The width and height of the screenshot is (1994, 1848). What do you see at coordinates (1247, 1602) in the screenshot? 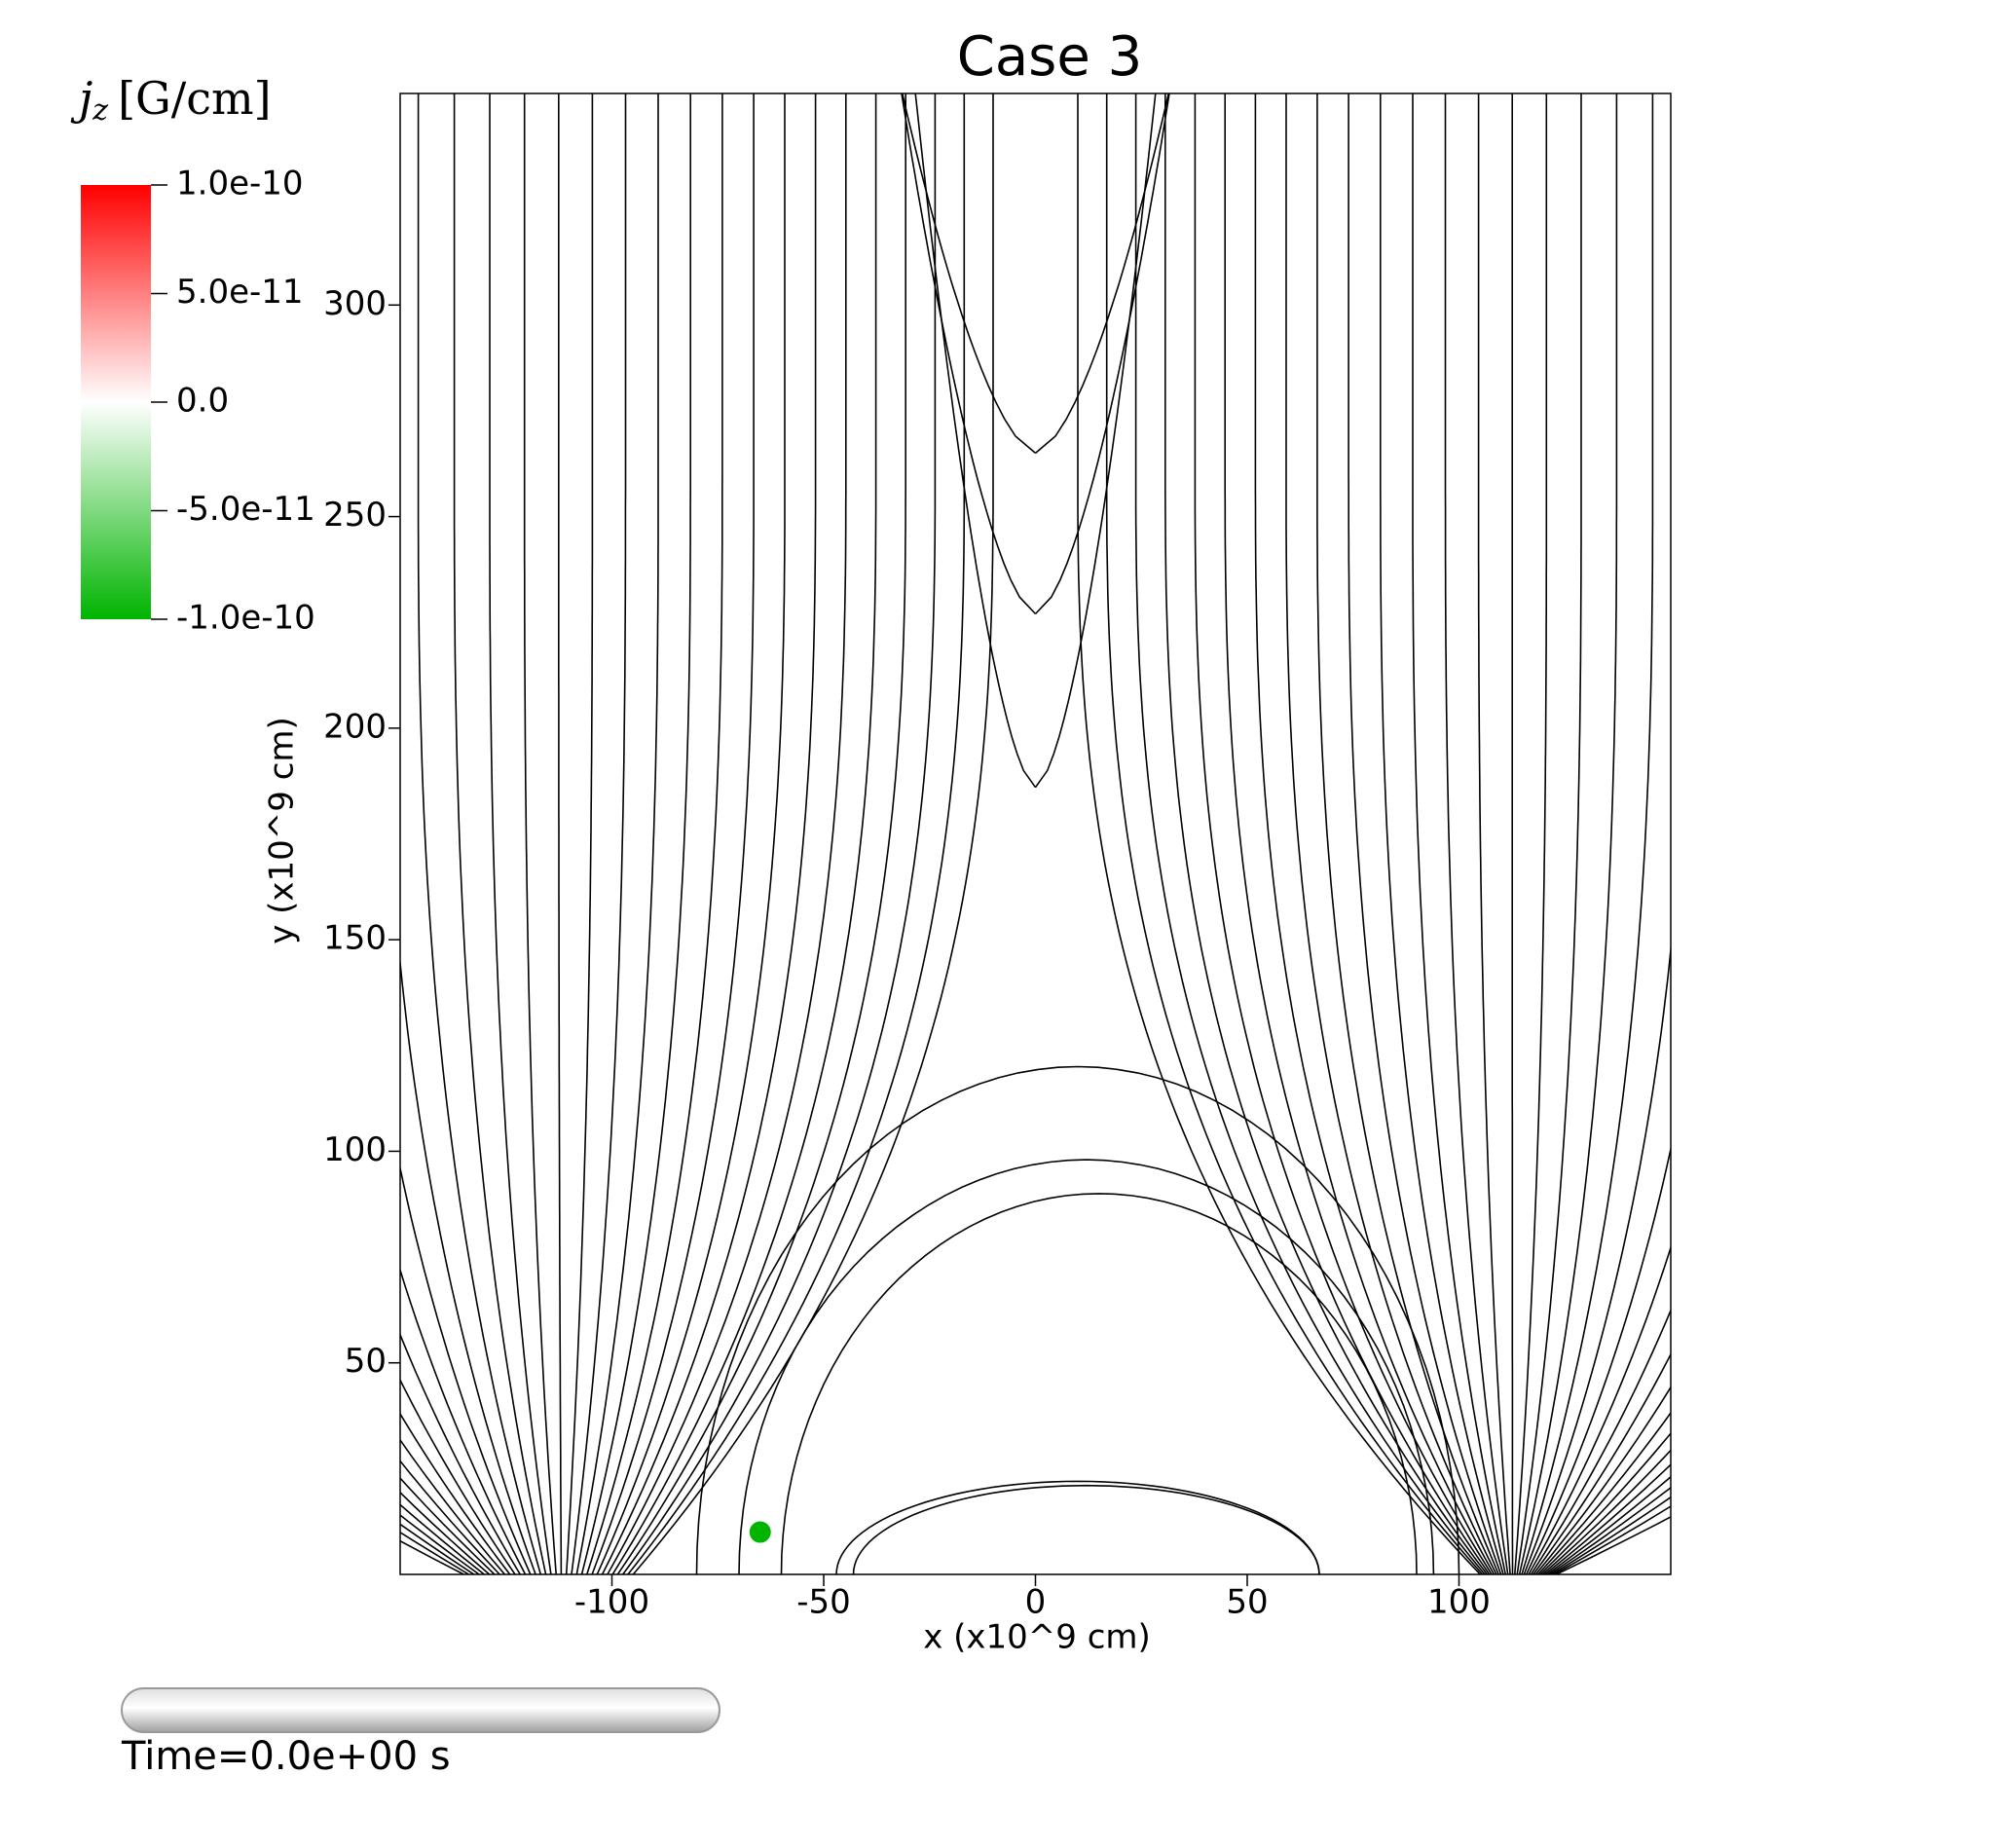
I see `x-tick-label: 50` at bounding box center [1247, 1602].